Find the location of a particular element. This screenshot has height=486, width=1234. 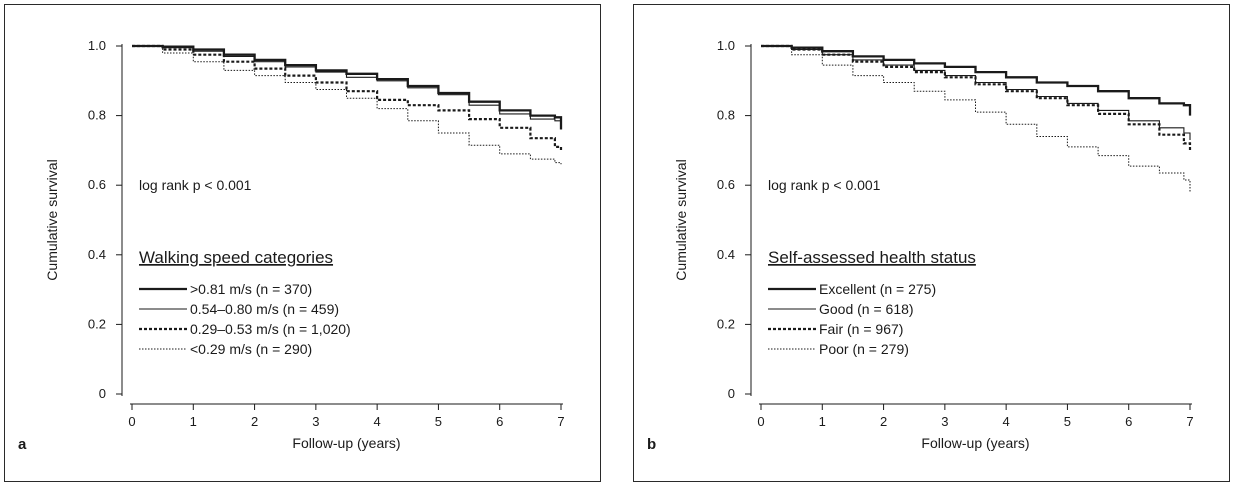

legend-title: Walking speed categories is located at coordinates (236, 257).